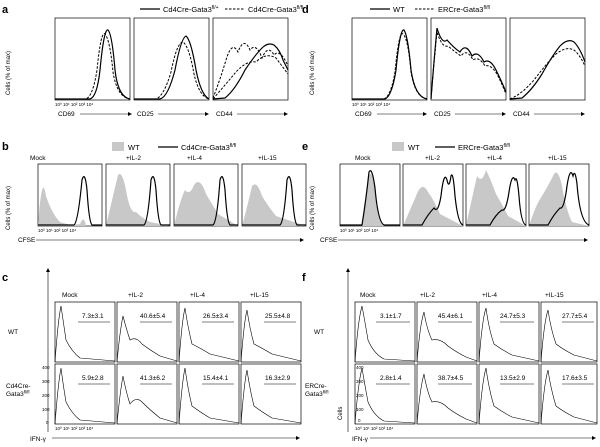  Describe the element at coordinates (46, 367) in the screenshot. I see `ytick-c-400: 400` at that location.